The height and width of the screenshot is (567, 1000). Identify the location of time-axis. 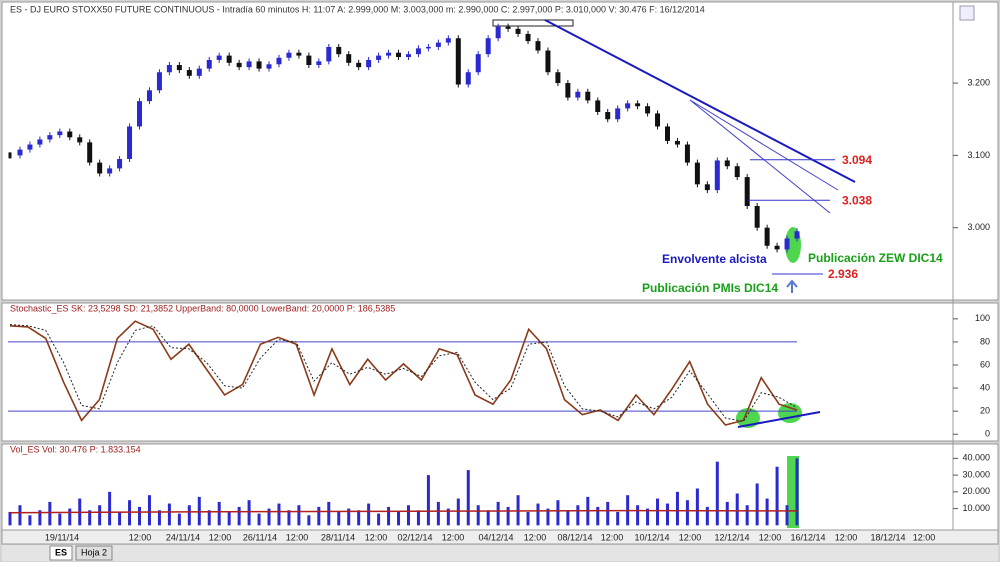
(500, 537).